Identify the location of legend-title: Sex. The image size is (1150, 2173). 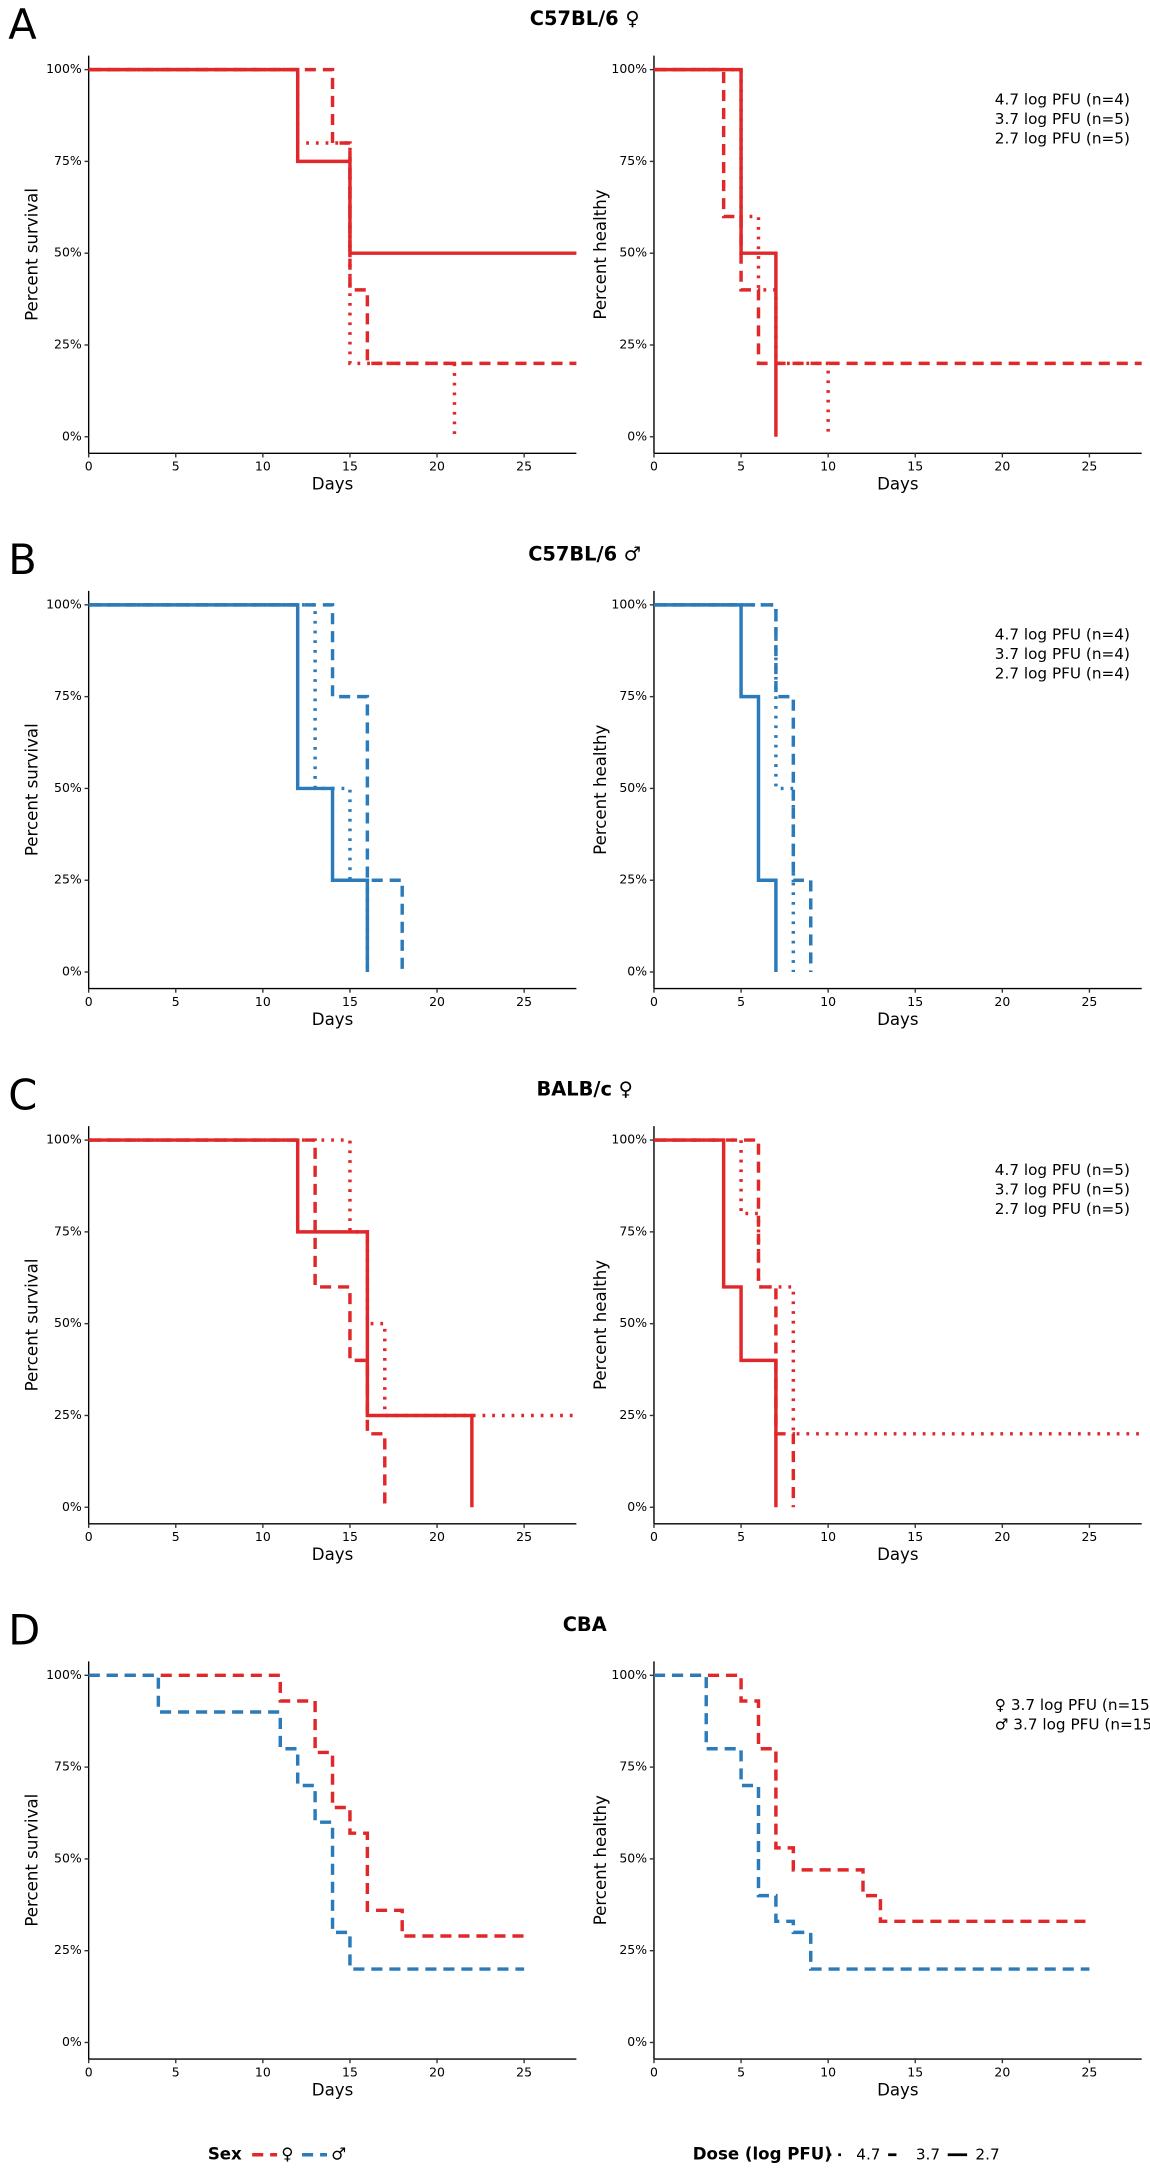
(225, 2153).